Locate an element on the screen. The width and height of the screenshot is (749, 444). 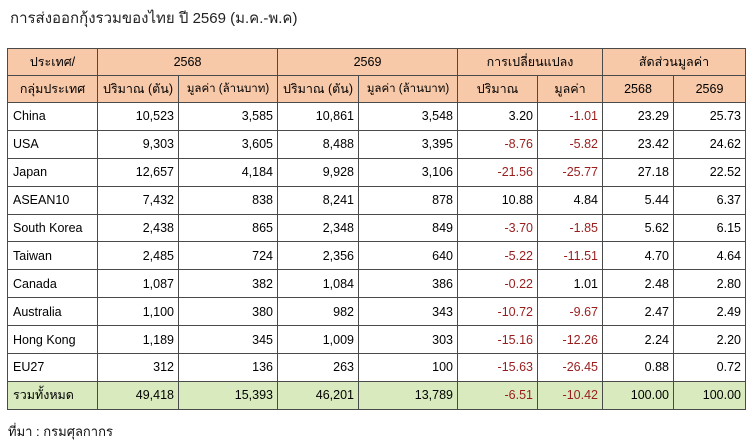
val-2569-cell: 849 is located at coordinates (408, 228).